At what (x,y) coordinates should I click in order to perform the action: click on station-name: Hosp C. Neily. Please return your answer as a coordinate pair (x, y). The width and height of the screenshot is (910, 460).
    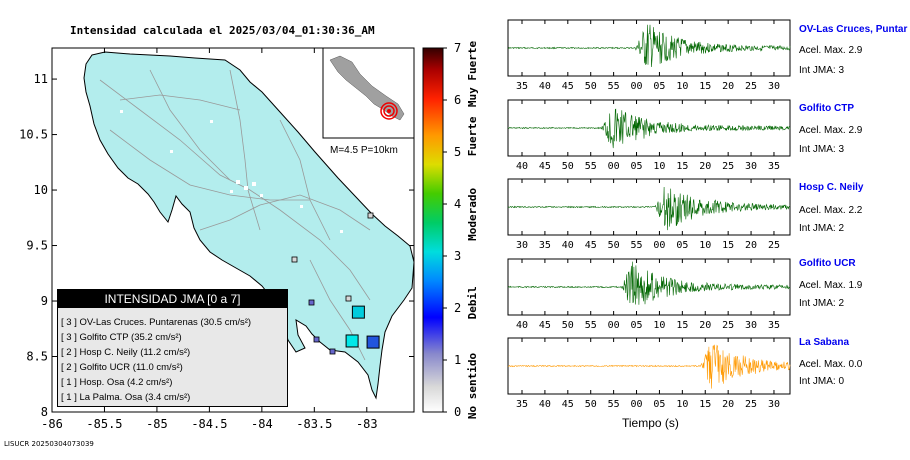
    Looking at the image, I should click on (831, 187).